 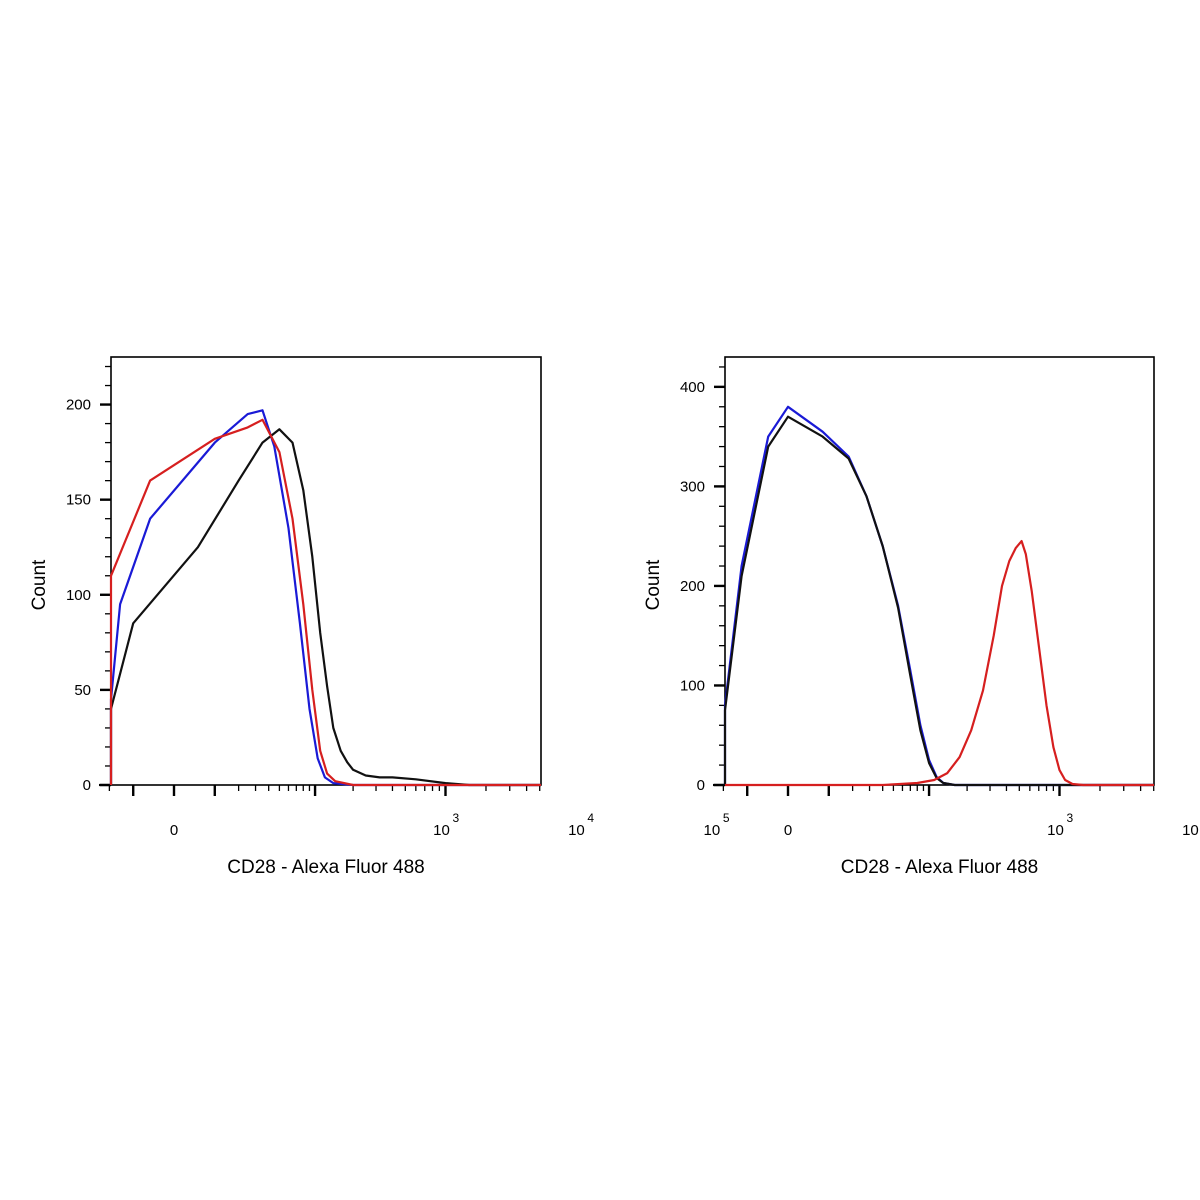 What do you see at coordinates (726, 818) in the screenshot?
I see `x-tick-exponent: 5` at bounding box center [726, 818].